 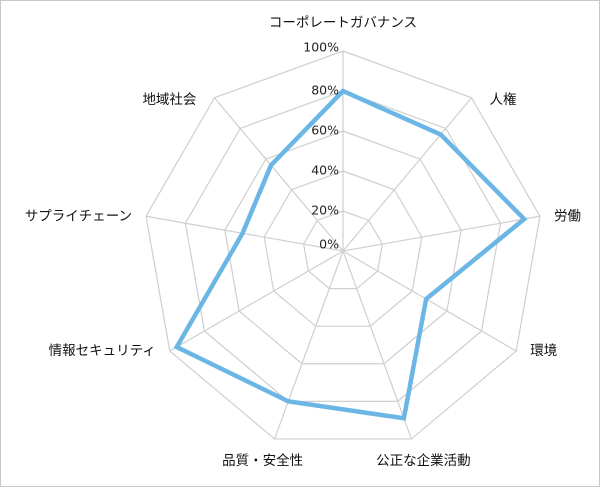 What do you see at coordinates (325, 170) in the screenshot?
I see `tick-label: 40%` at bounding box center [325, 170].